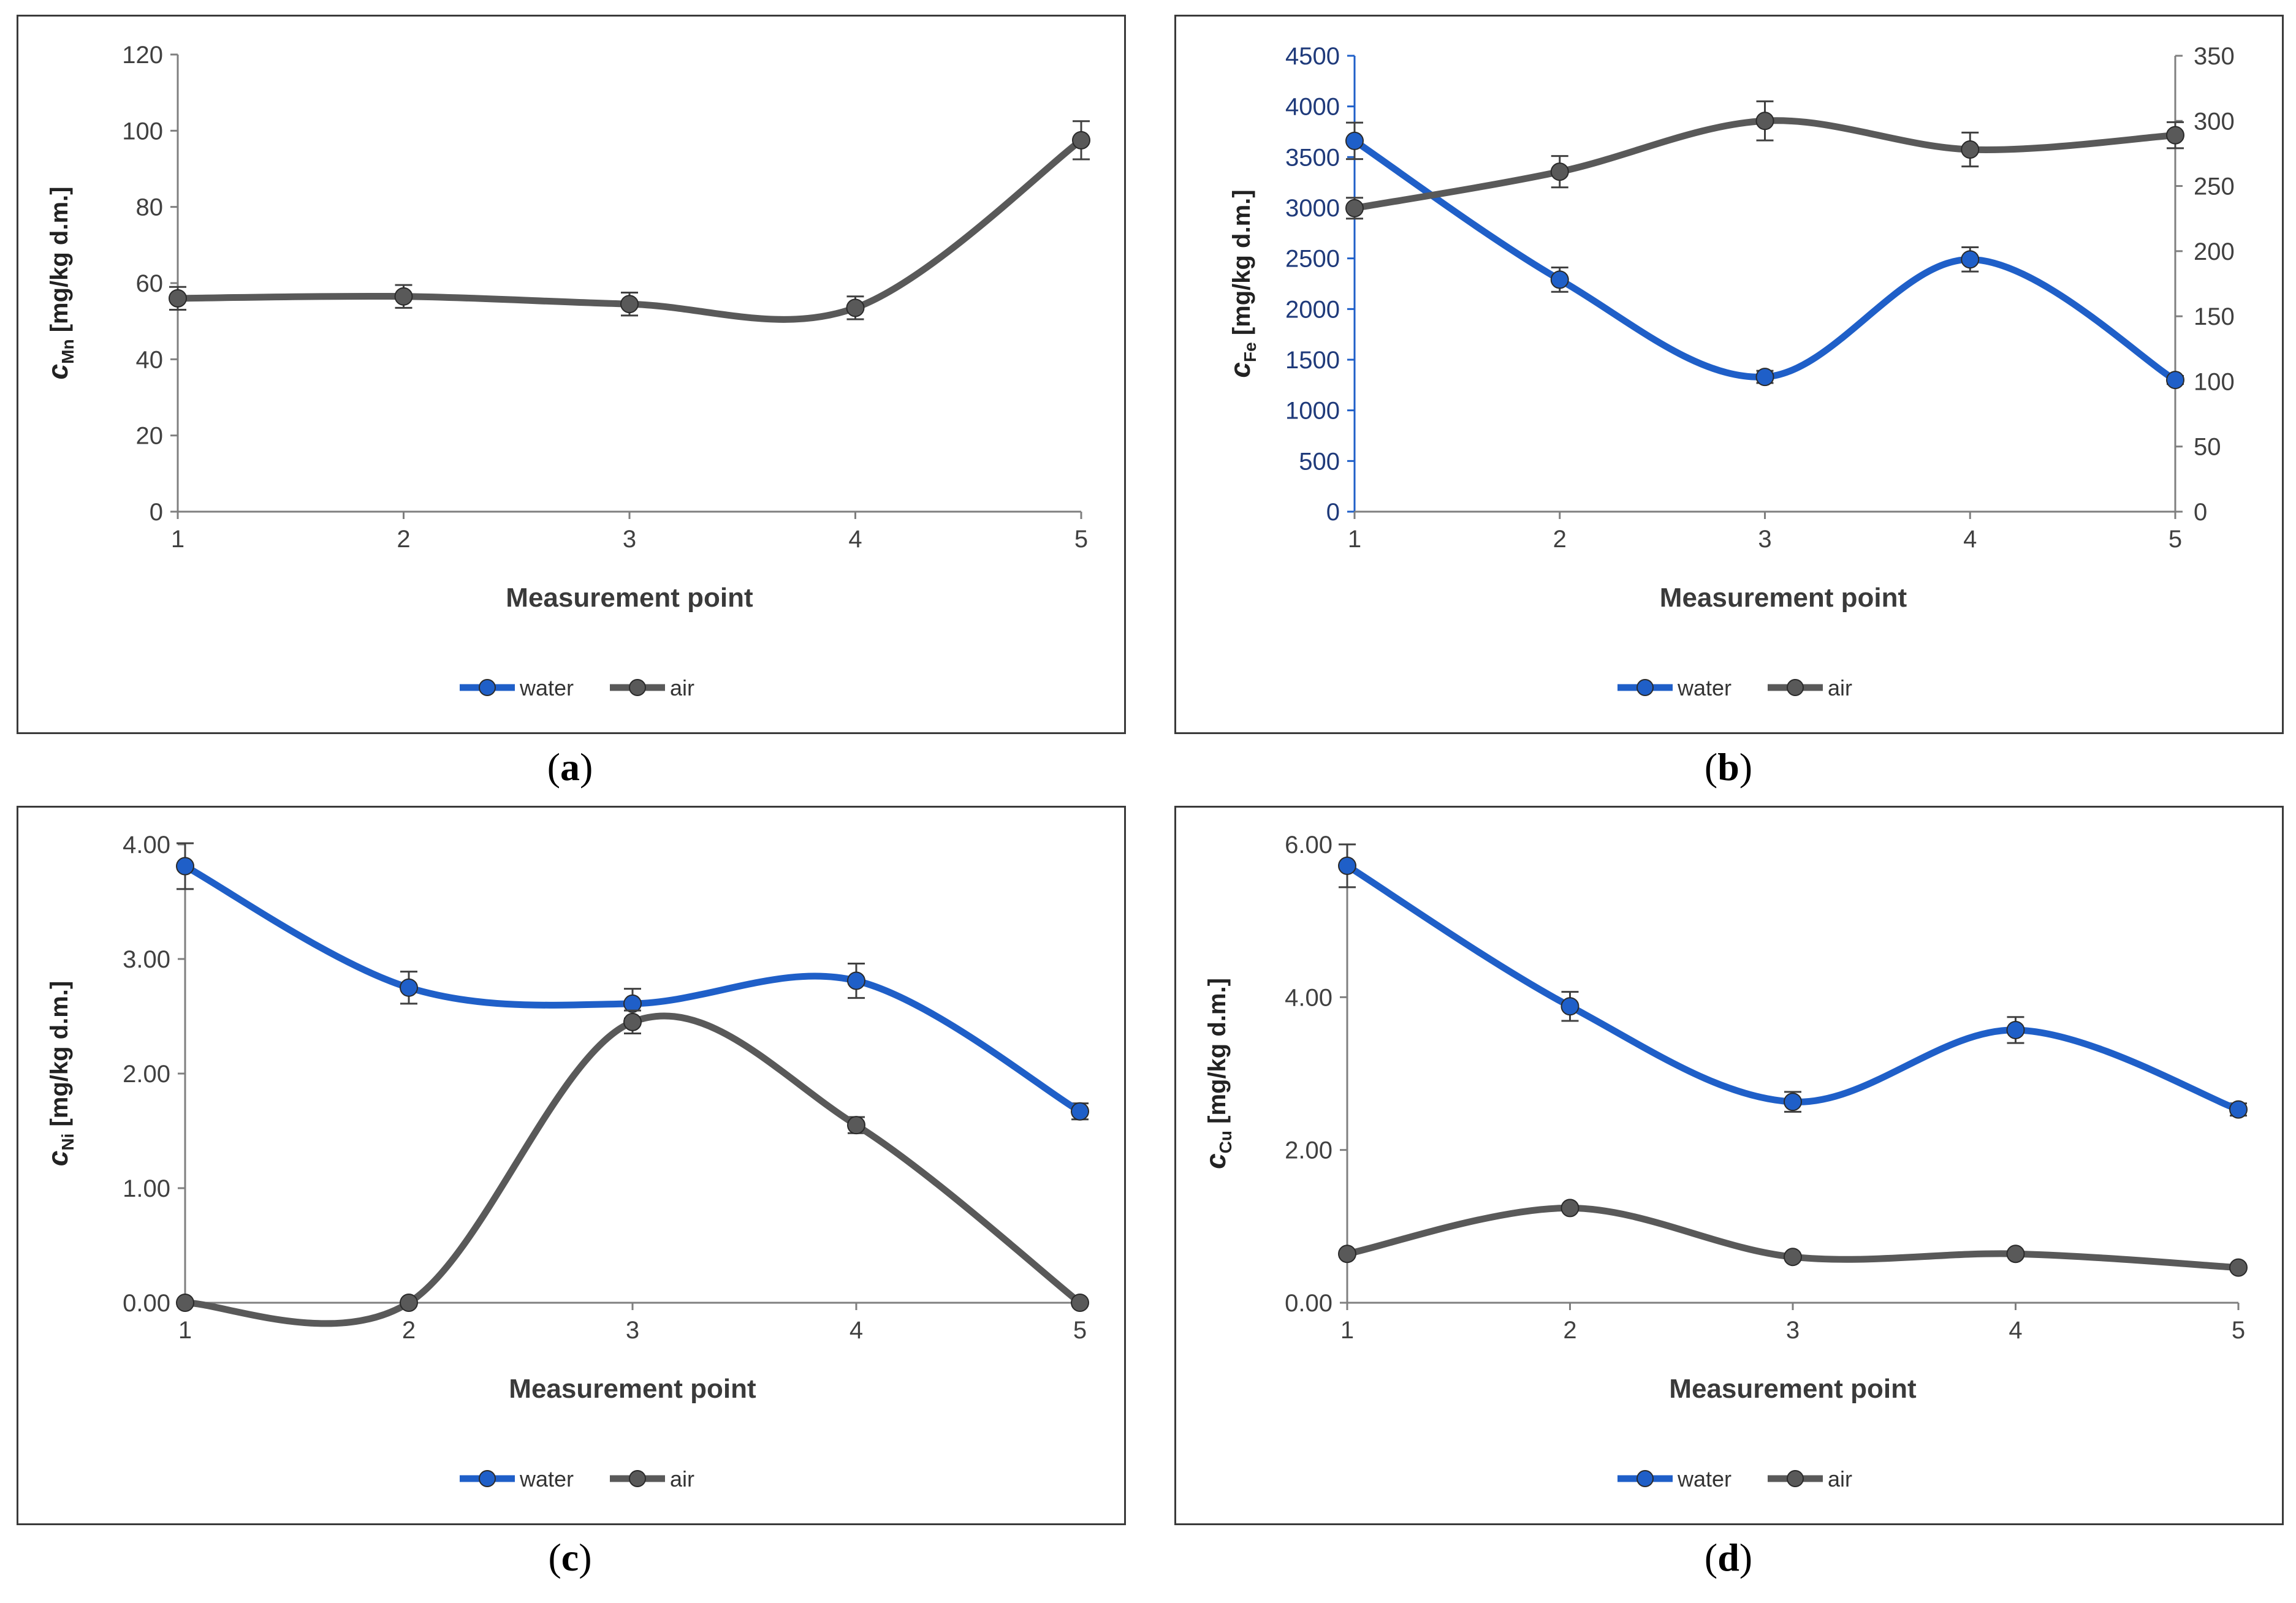 The height and width of the screenshot is (1603, 2296). Describe the element at coordinates (2200, 512) in the screenshot. I see `y2-tick-label: 0` at that location.